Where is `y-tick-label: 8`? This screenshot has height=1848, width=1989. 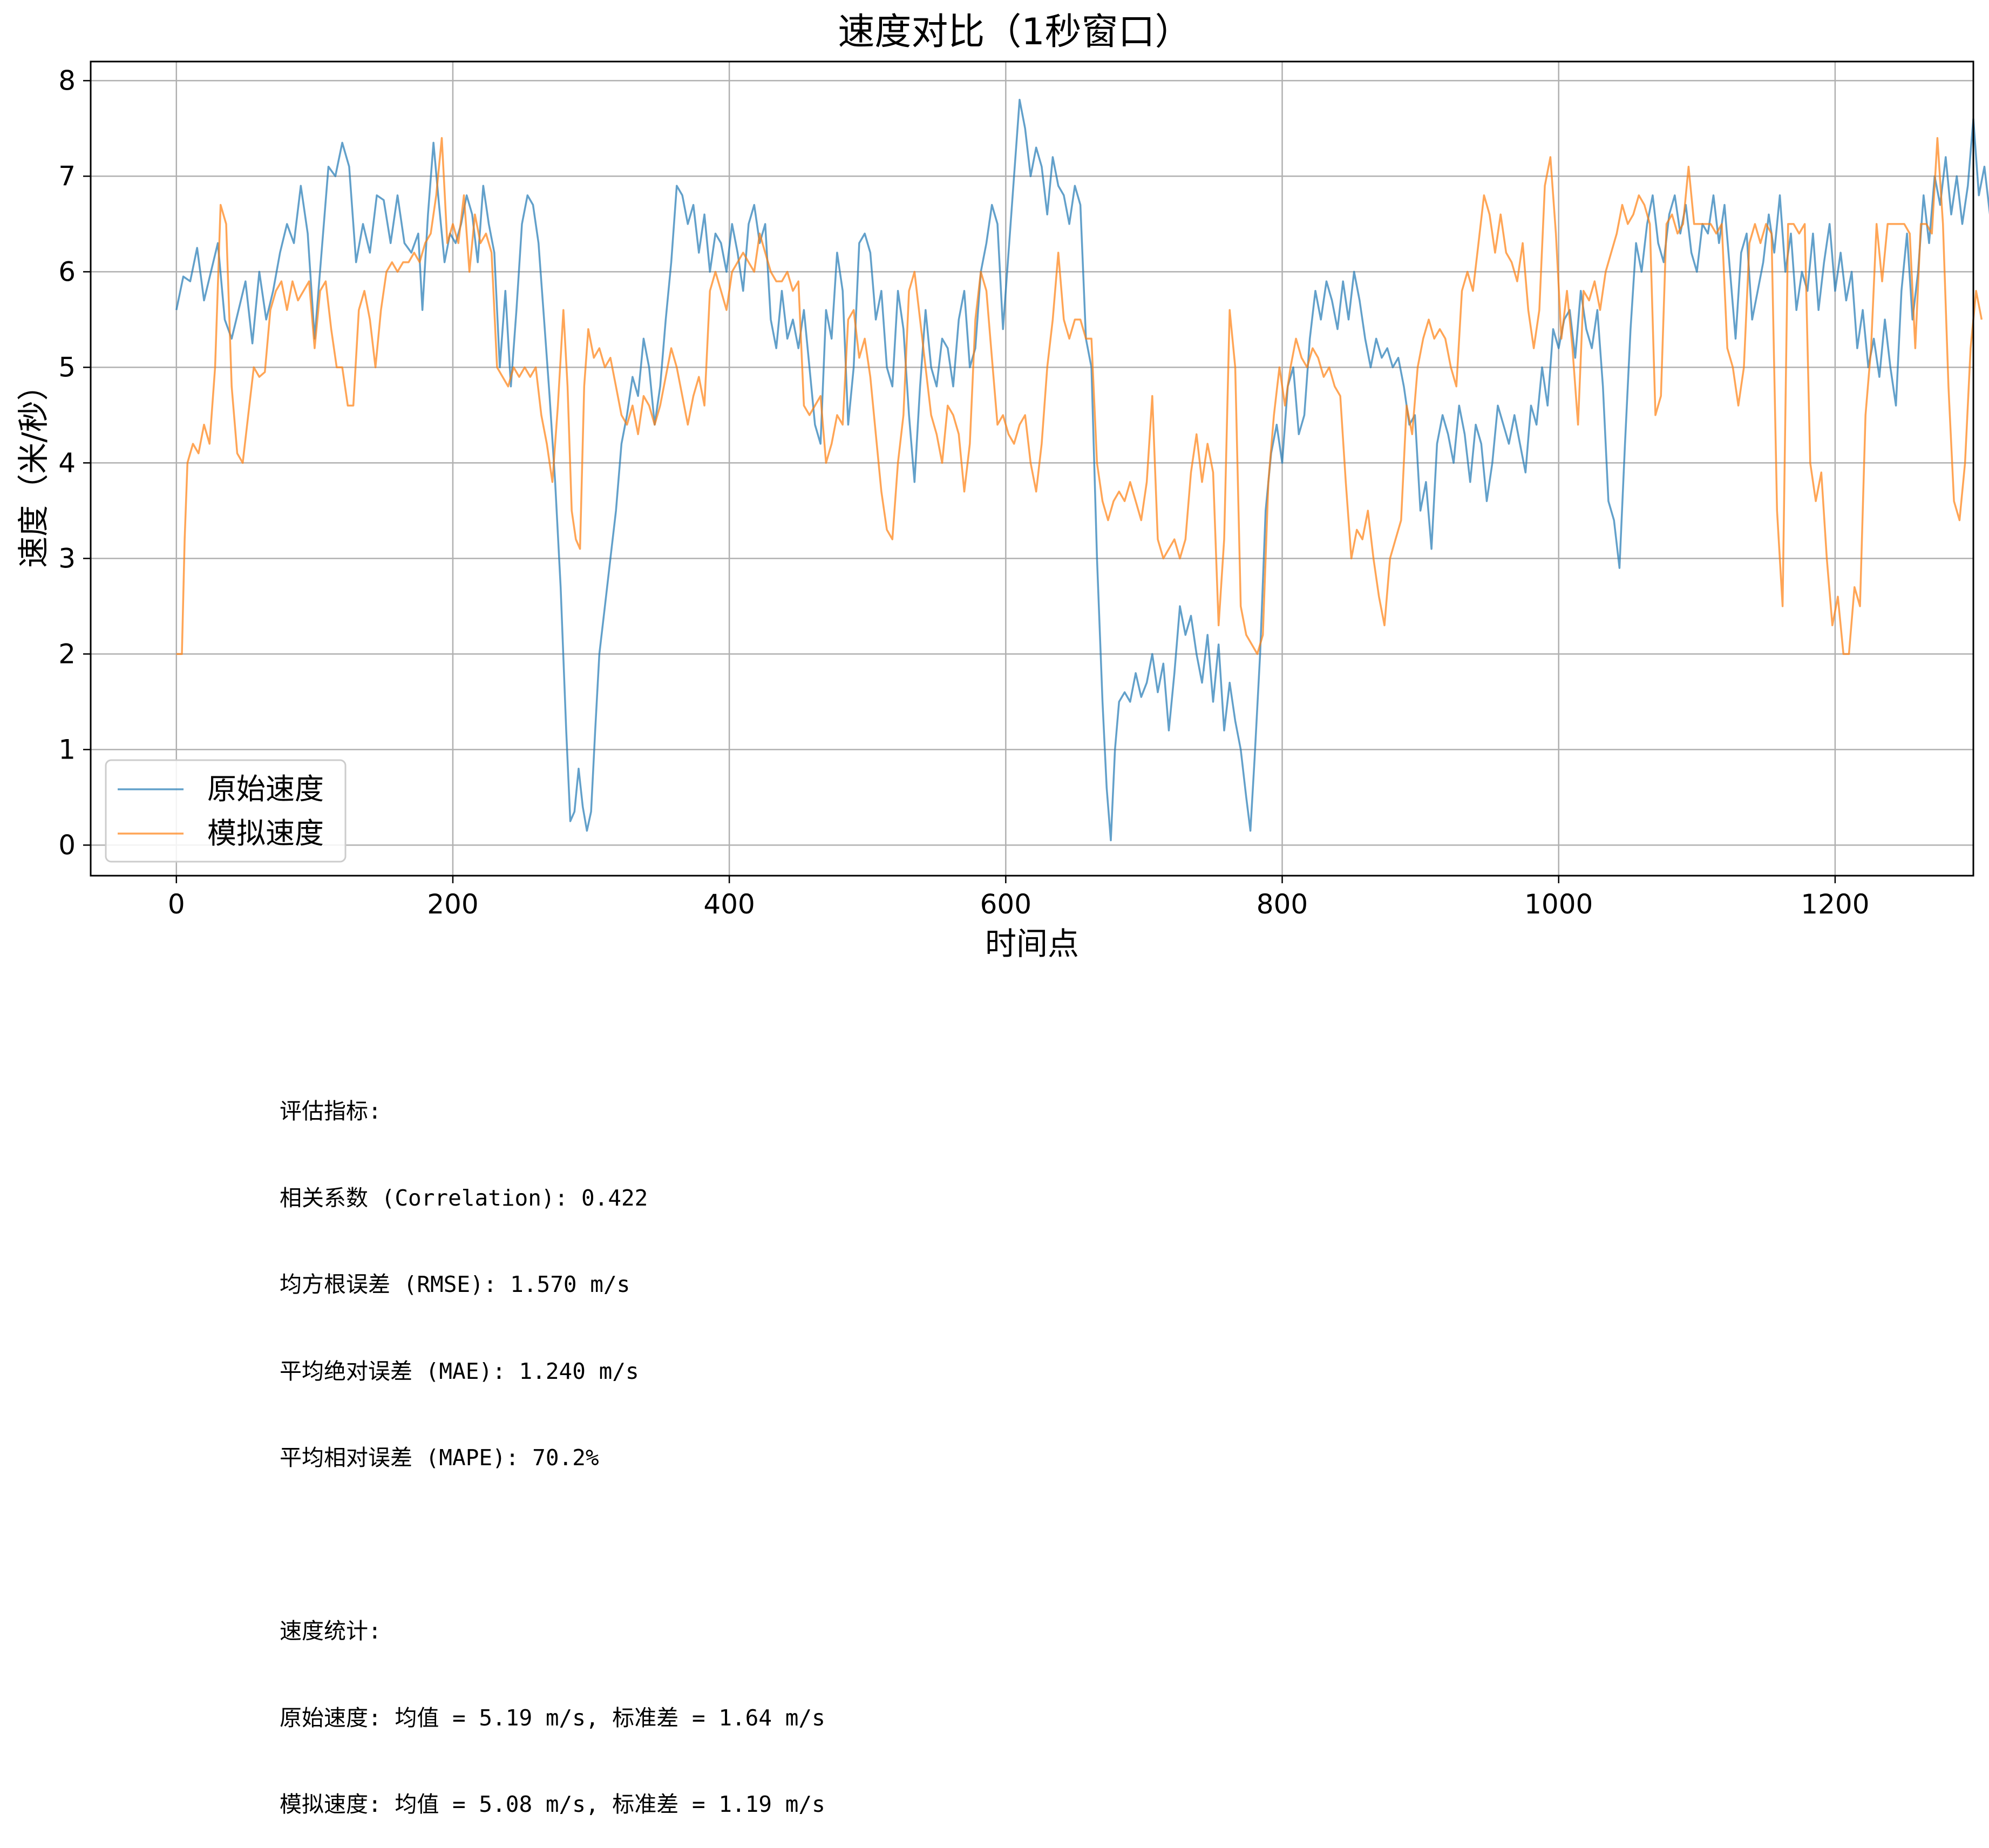 y-tick-label: 8 is located at coordinates (67, 81).